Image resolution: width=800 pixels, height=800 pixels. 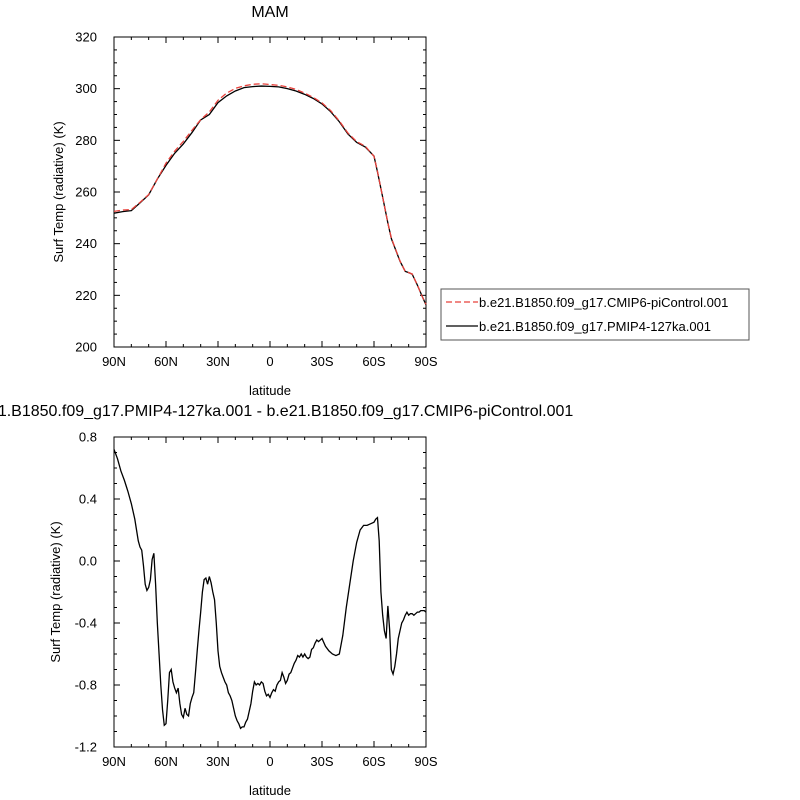 What do you see at coordinates (595, 326) in the screenshot?
I see `legend-label-2: b.e21.B1850.f09_g17.PMIP4-127ka.001` at bounding box center [595, 326].